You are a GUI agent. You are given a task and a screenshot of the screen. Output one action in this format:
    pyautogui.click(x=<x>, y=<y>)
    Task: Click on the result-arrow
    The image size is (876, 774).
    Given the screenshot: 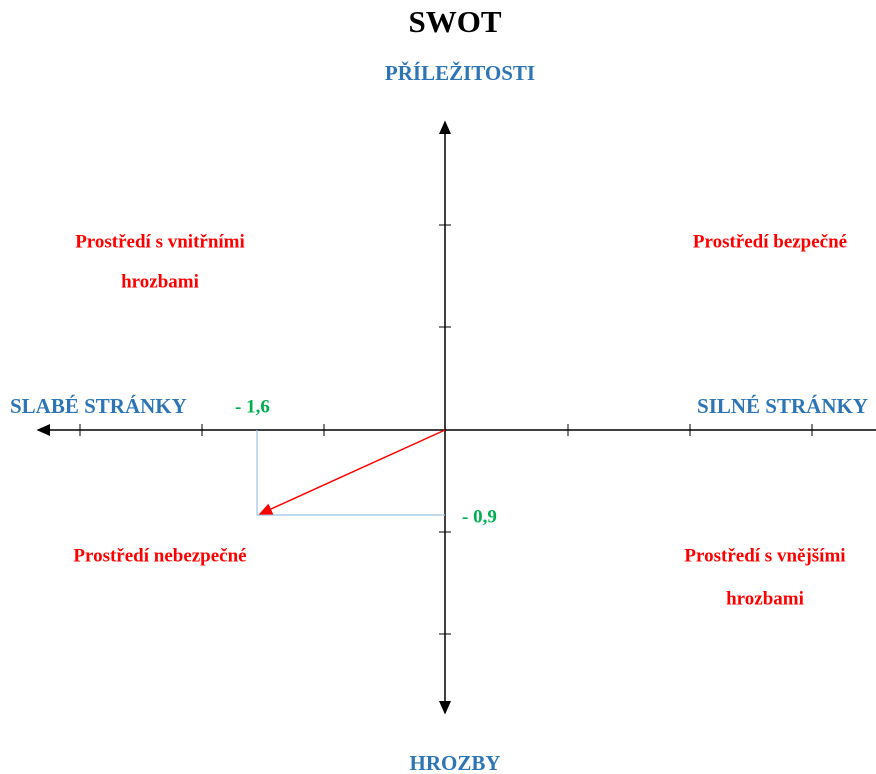 What is the action you would take?
    pyautogui.click(x=352, y=472)
    